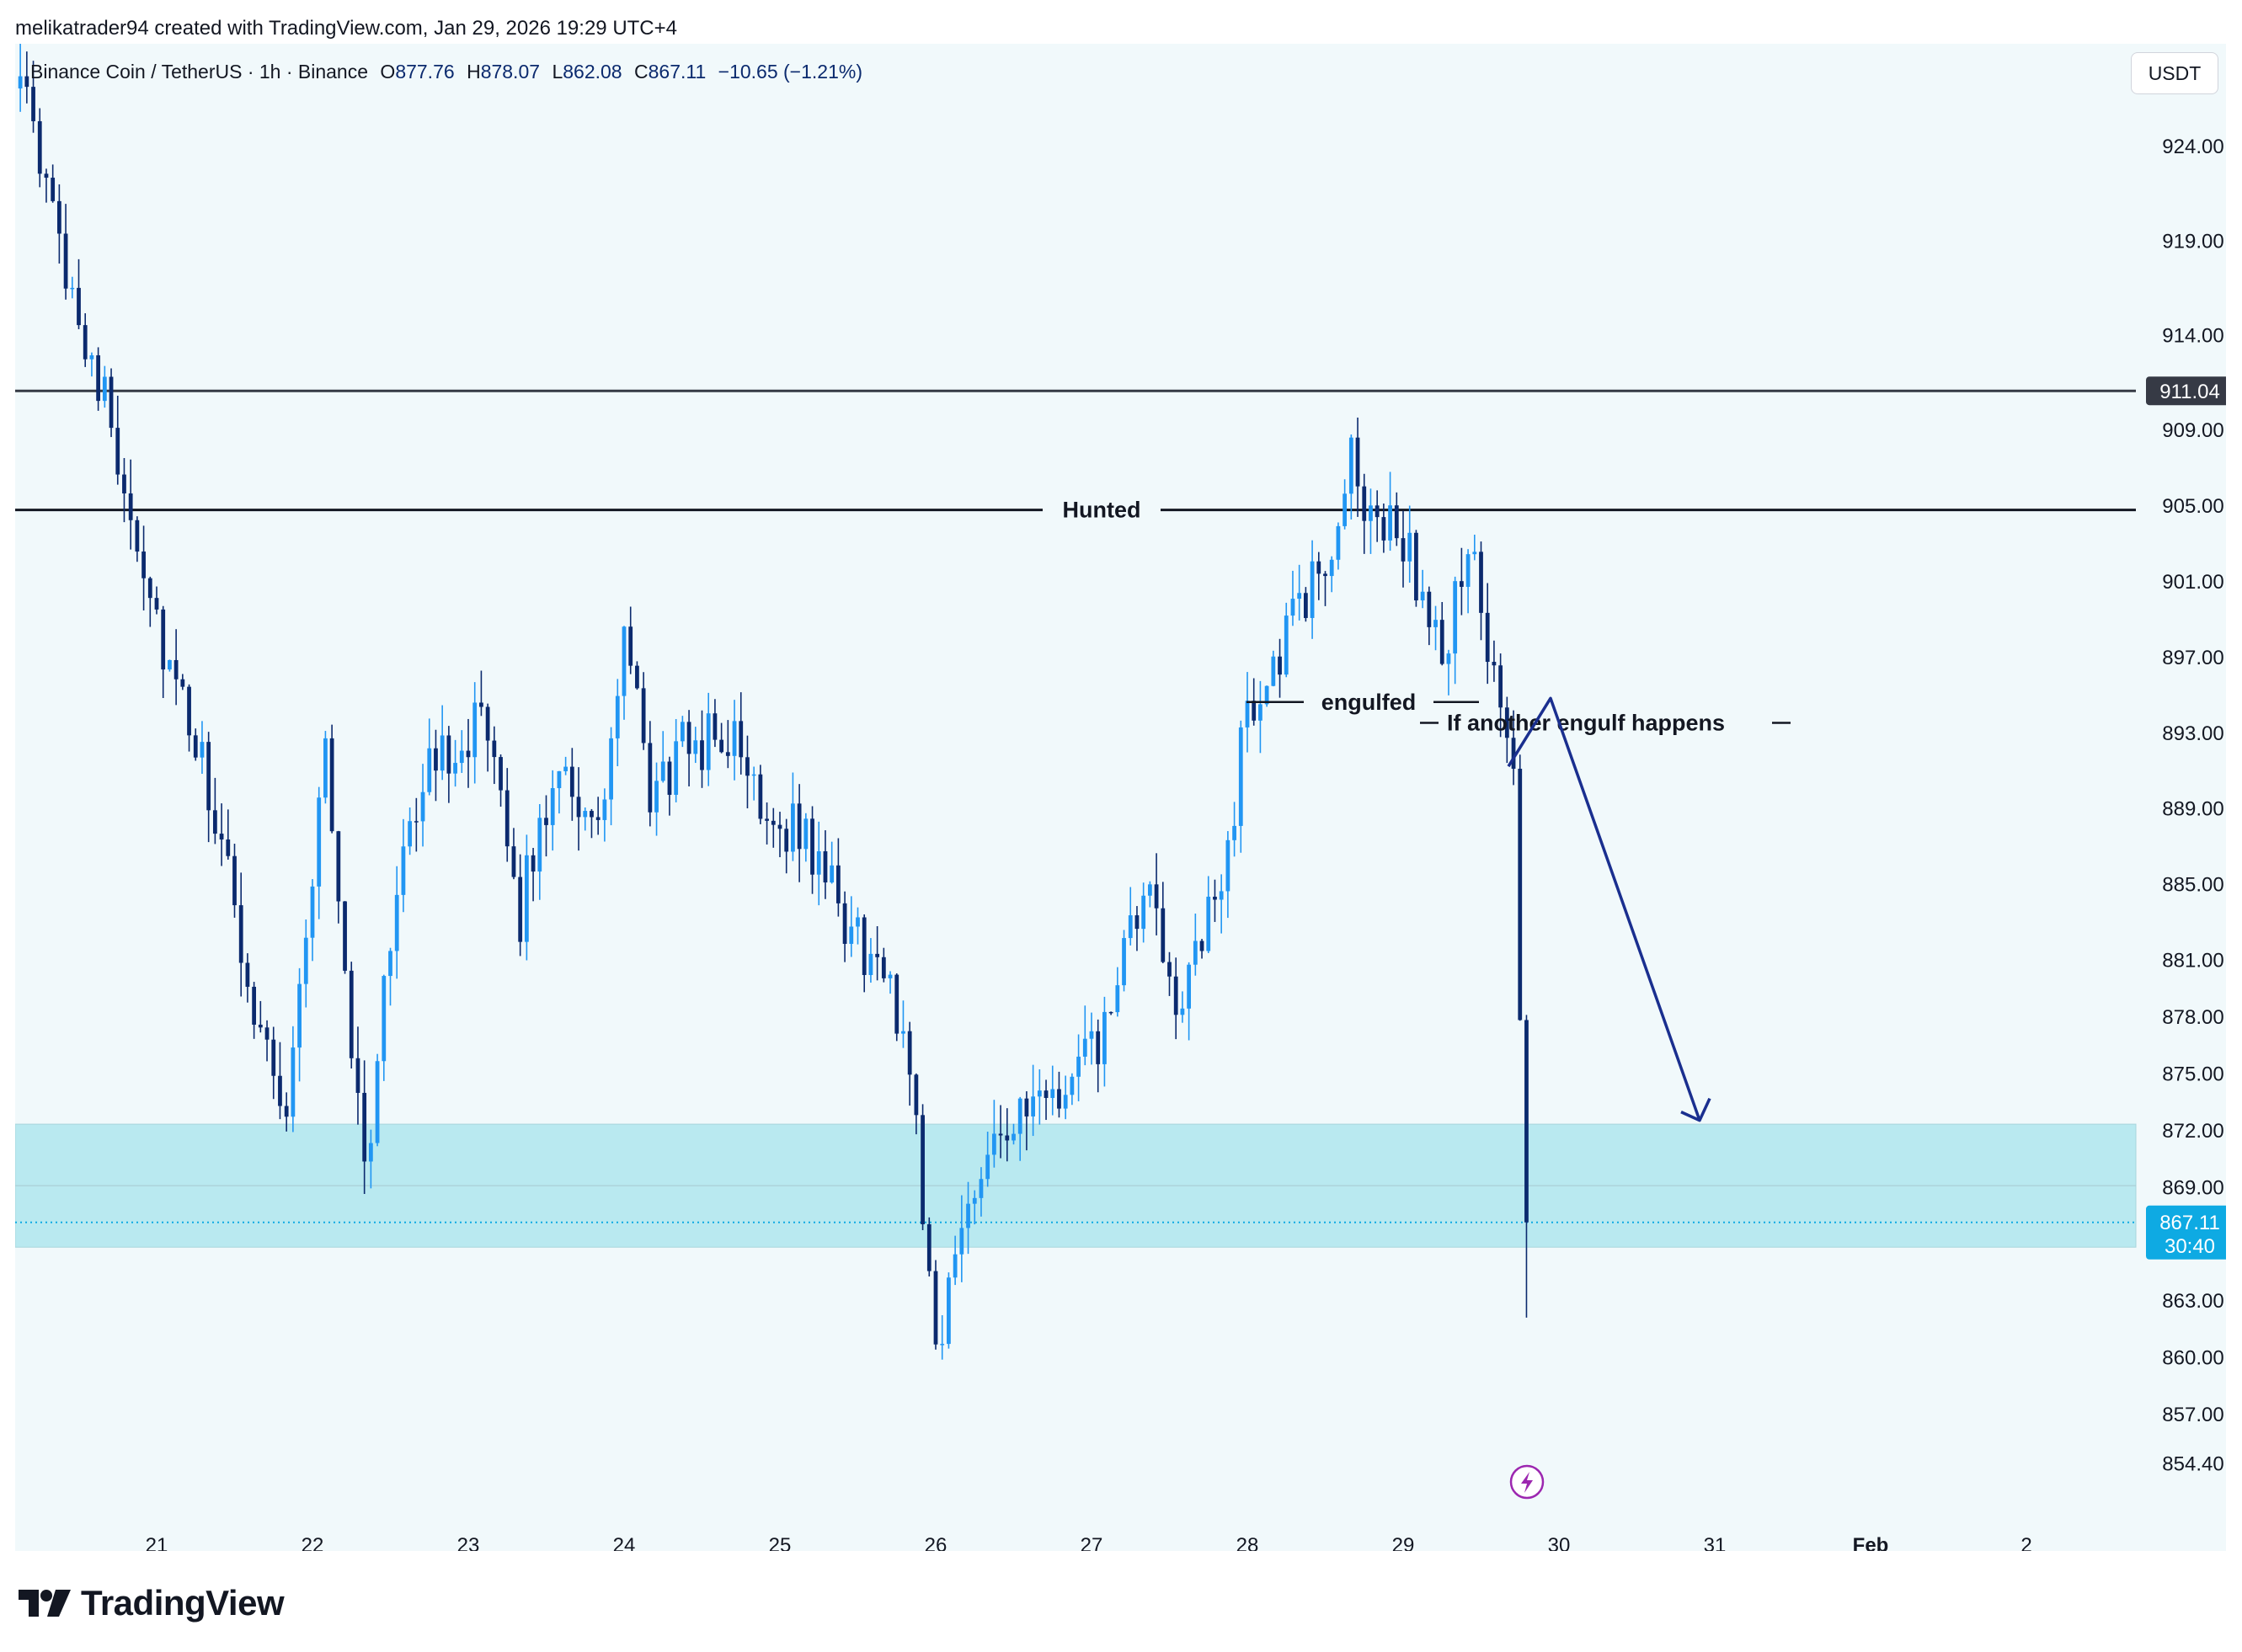 This screenshot has height=1652, width=2242. What do you see at coordinates (152, 1603) in the screenshot?
I see `tradingview-logo: TradingView` at bounding box center [152, 1603].